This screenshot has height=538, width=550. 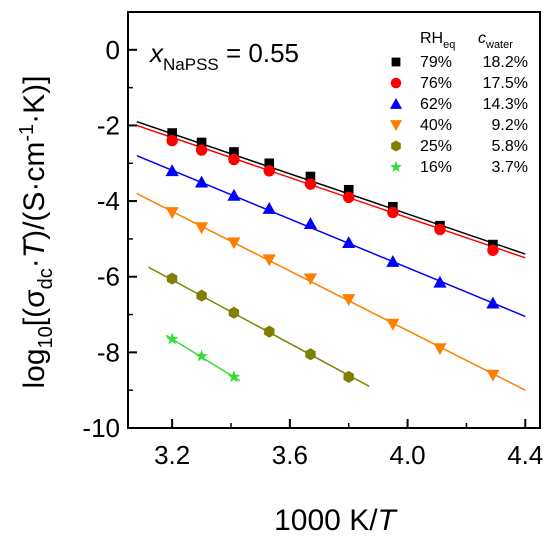 What do you see at coordinates (525, 455) in the screenshot?
I see `x-tick-label: 4.4` at bounding box center [525, 455].